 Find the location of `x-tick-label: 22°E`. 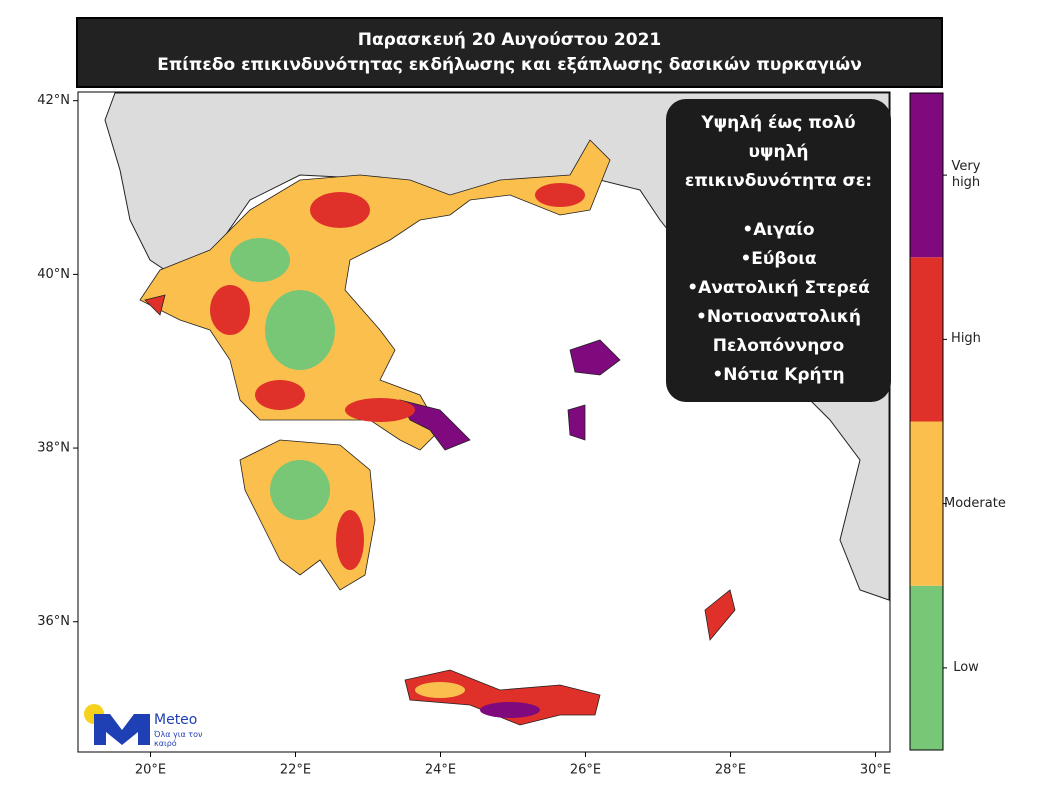

x-tick-label: 22°E is located at coordinates (295, 770).